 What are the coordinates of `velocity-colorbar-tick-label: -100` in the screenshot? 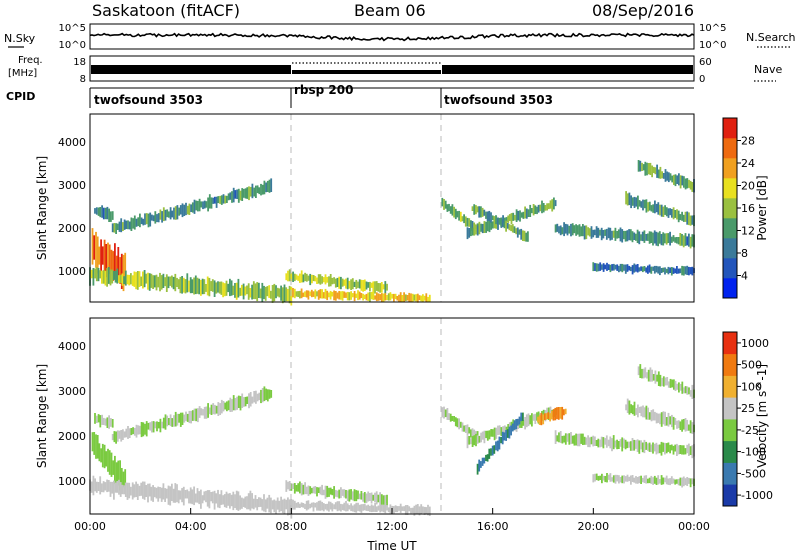 It's located at (753, 452).